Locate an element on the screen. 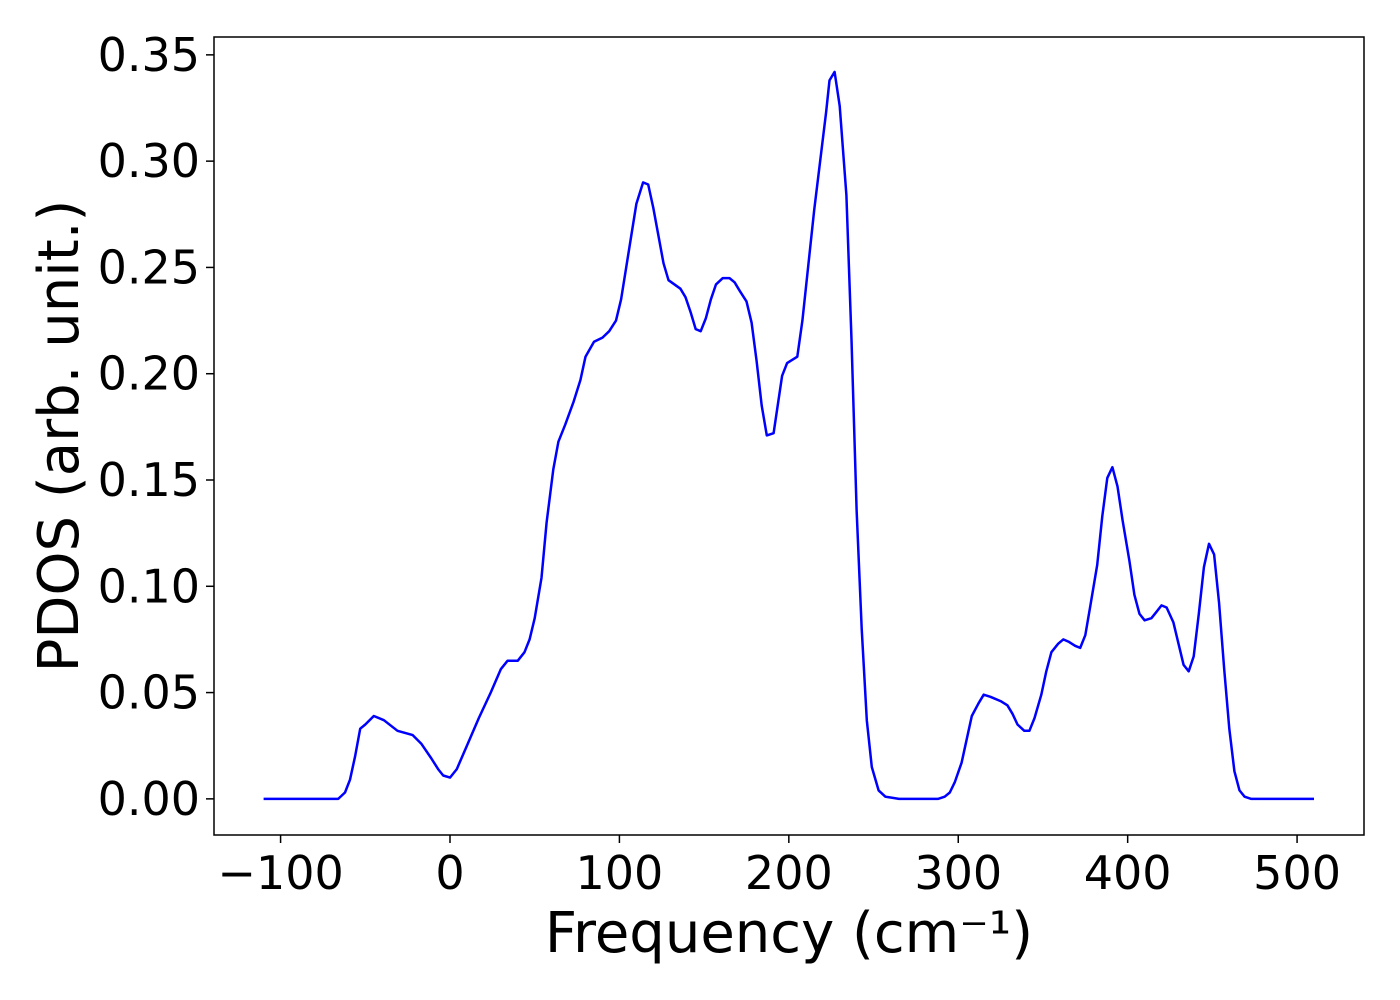 This screenshot has height=1000, width=1400. x-tick-label: 300 is located at coordinates (958, 873).